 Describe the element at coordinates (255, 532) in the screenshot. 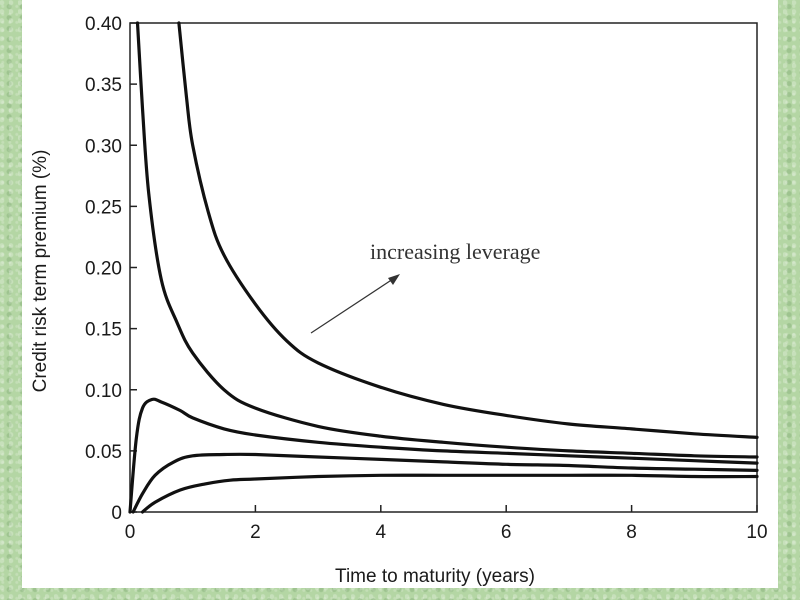

I see `x-tick-label: 2` at that location.